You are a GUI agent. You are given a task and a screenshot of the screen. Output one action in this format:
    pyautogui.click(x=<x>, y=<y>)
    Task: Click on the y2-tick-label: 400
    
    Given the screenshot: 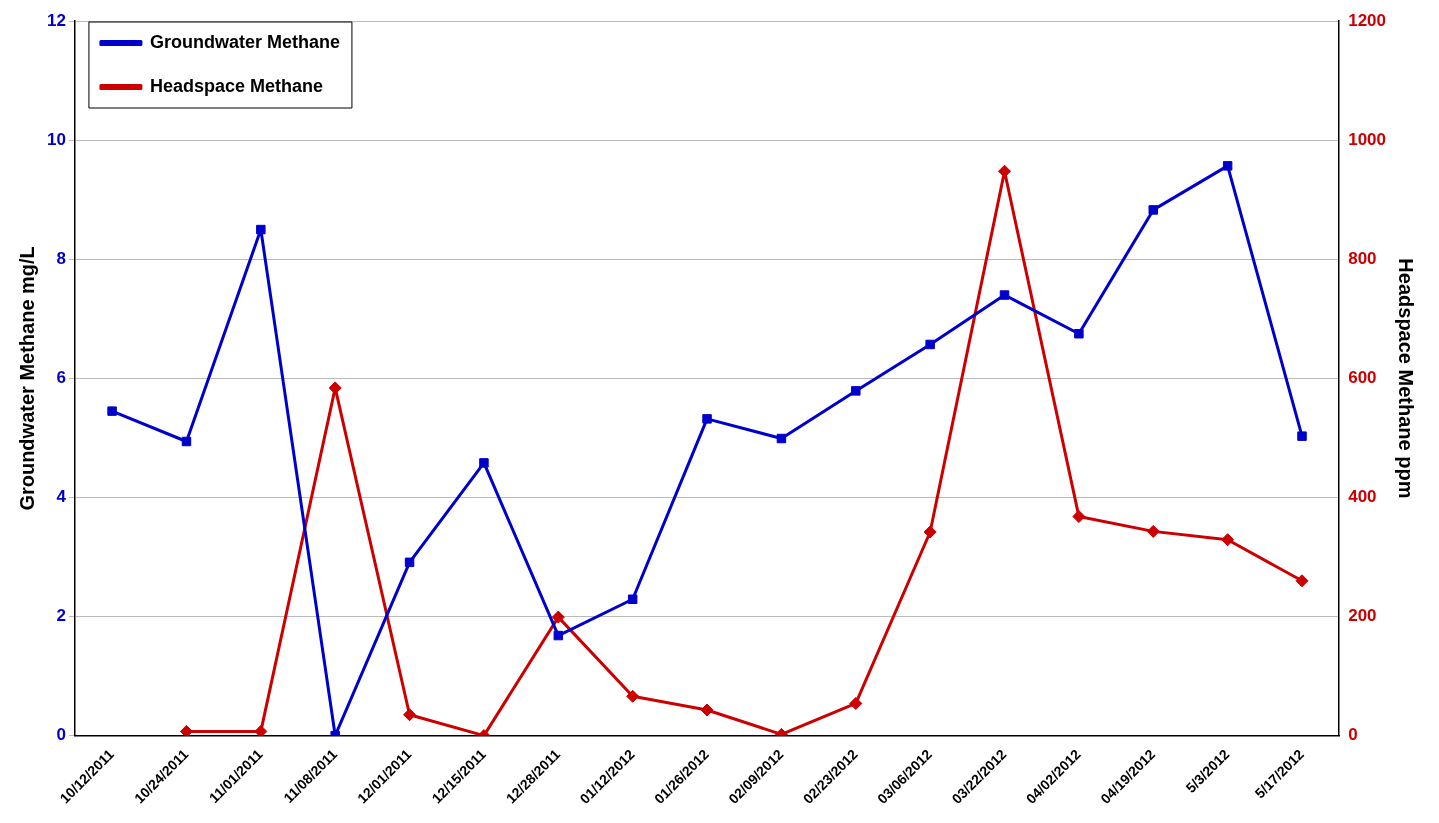 What is the action you would take?
    pyautogui.click(x=1362, y=497)
    